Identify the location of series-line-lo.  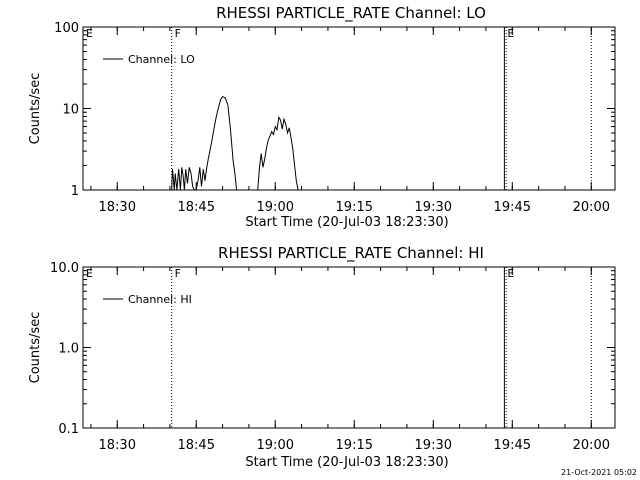
(235, 143).